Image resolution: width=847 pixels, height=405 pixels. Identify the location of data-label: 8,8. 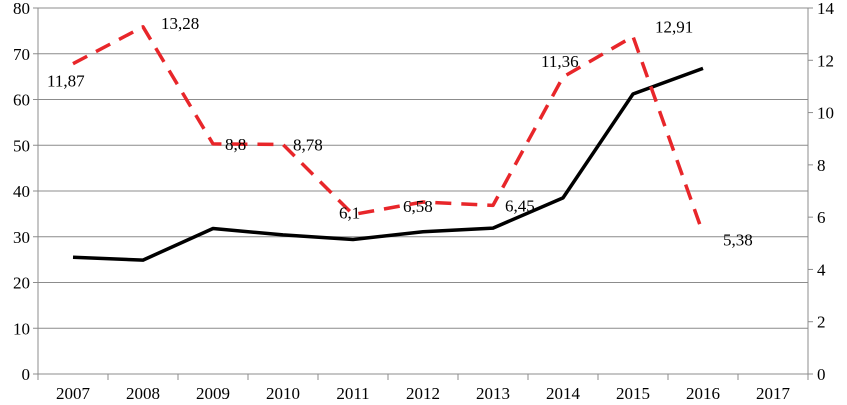
(235, 144).